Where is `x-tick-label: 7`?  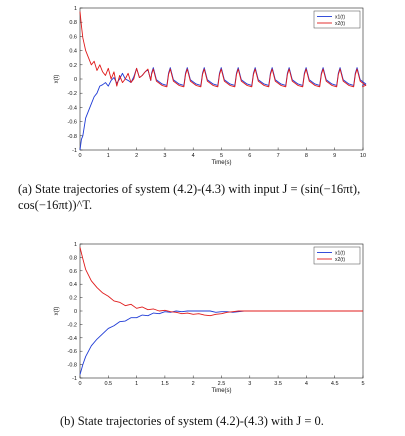
x-tick-label: 7 is located at coordinates (278, 156).